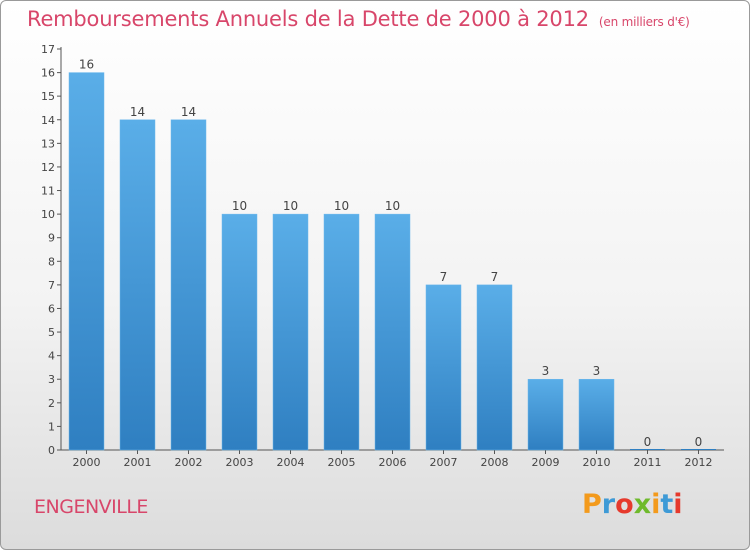 The height and width of the screenshot is (550, 750). What do you see at coordinates (48, 167) in the screenshot?
I see `y-tick-label: 12` at bounding box center [48, 167].